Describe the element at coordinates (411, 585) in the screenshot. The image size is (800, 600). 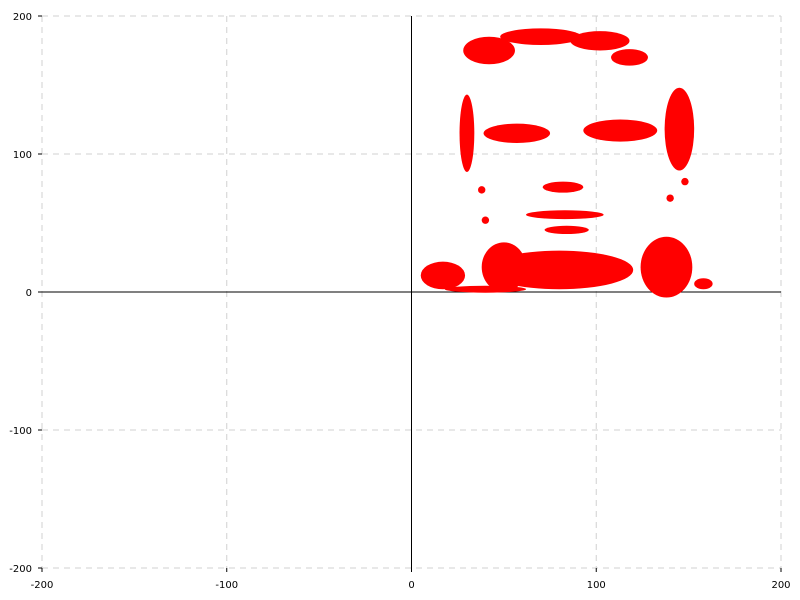
I see `x-tick-label: 0` at that location.